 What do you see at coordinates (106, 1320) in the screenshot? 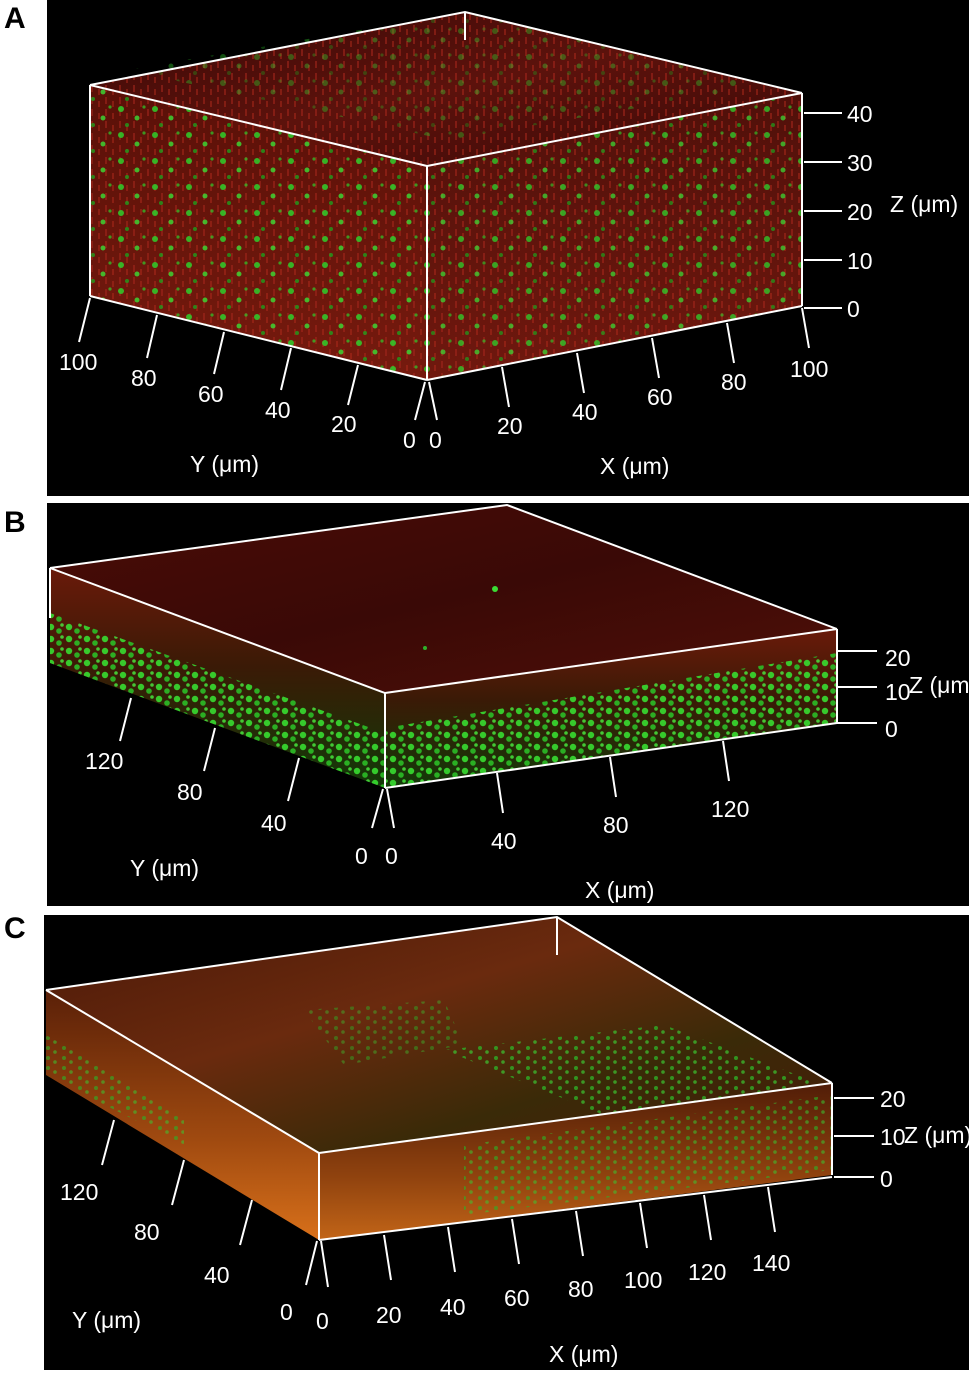
I see `panel-c-y-axis-title: Y (μm)` at bounding box center [106, 1320].